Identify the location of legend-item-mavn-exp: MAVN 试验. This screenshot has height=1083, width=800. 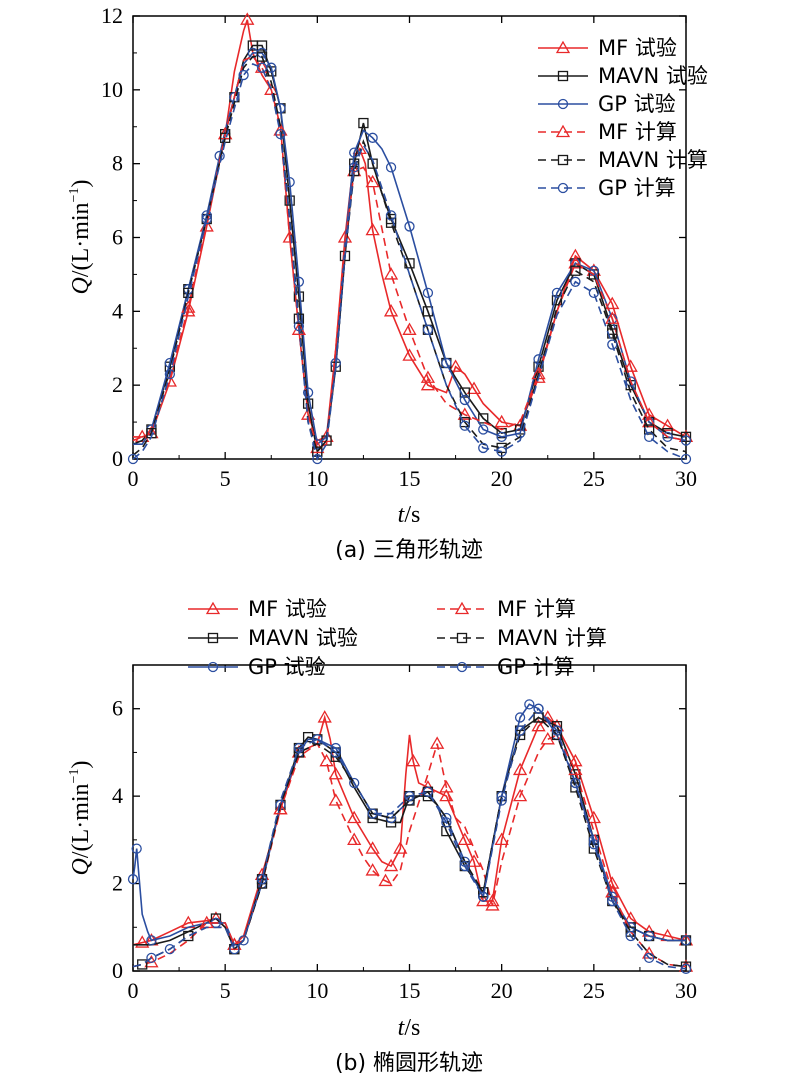
(623, 76).